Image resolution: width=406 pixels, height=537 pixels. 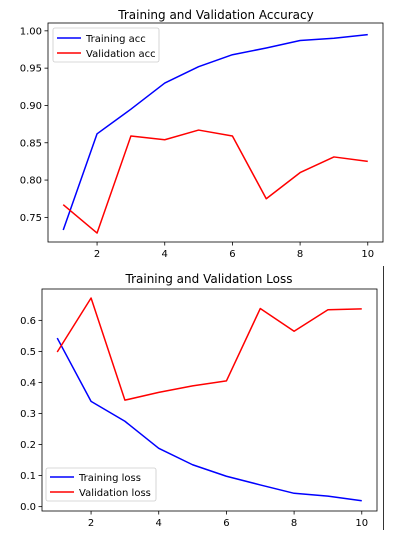 What do you see at coordinates (31, 106) in the screenshot?
I see `y-tick-label: 0.90` at bounding box center [31, 106].